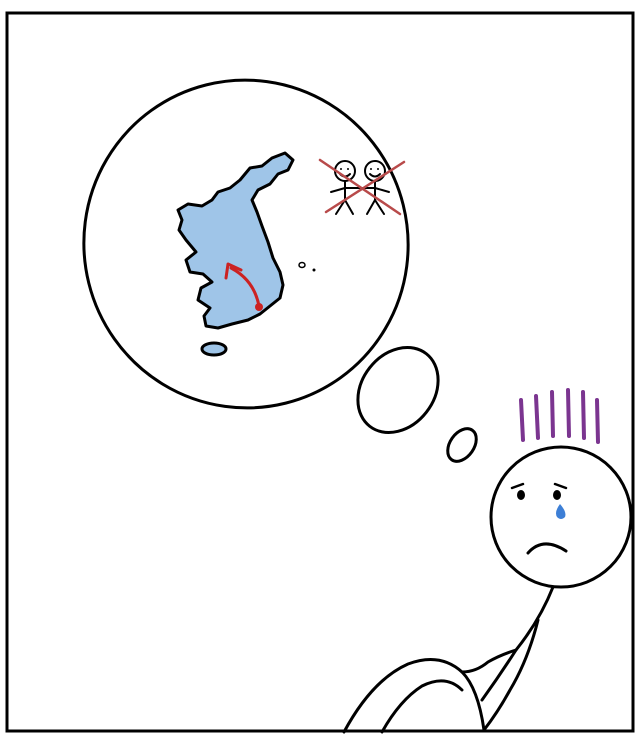 The height and width of the screenshot is (738, 639). I want to click on character-body, so click(517, 643).